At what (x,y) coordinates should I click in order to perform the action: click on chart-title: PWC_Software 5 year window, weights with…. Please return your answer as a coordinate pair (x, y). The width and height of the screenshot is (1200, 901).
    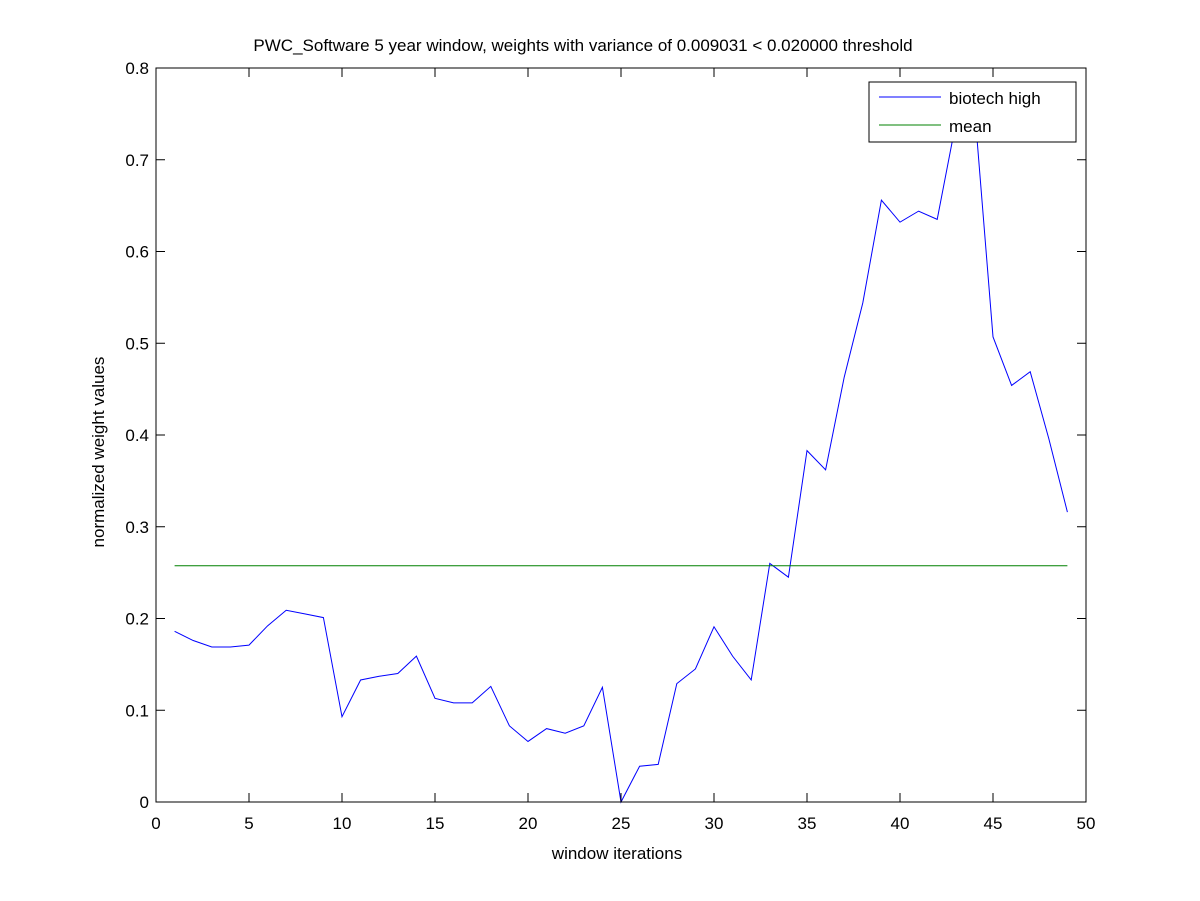
    Looking at the image, I should click on (582, 45).